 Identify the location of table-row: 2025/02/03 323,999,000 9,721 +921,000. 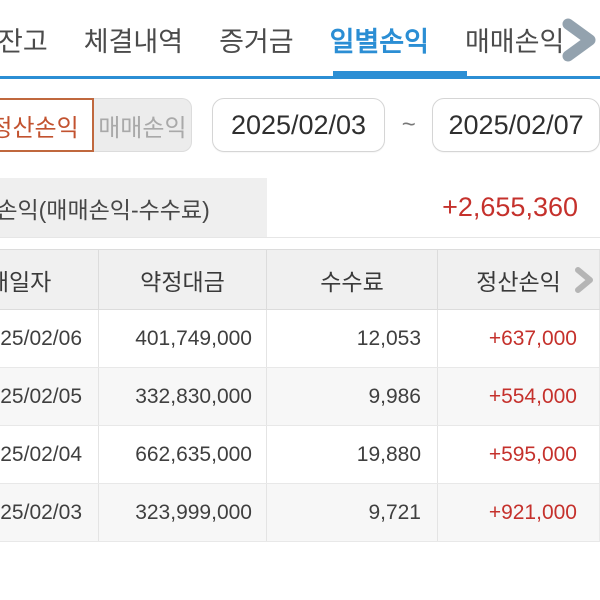
(300, 513).